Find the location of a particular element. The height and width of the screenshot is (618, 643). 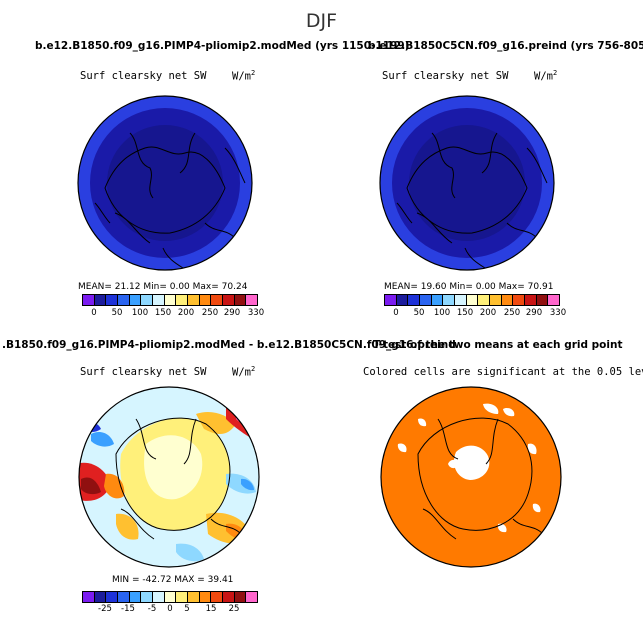

stats-bottom-left: MIN = -42.72 MAX = 39.41 is located at coordinates (173, 580).